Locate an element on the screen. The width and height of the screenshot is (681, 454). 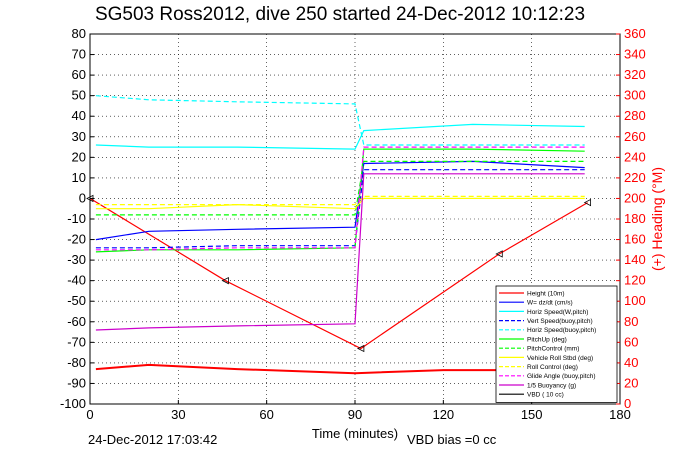
x-tick-label: 180 is located at coordinates (620, 414).